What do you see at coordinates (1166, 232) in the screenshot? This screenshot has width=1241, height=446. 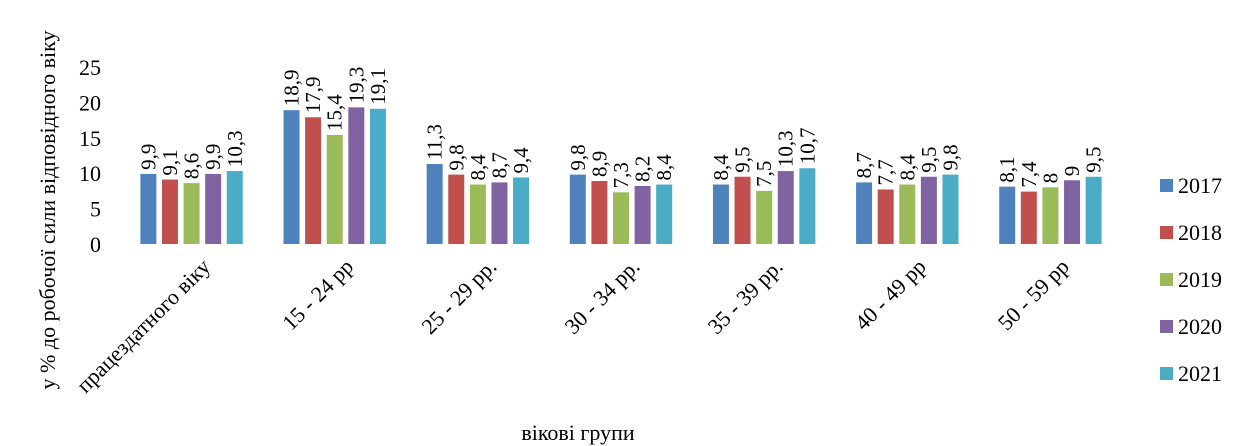 I see `legend-swatch-2018` at bounding box center [1166, 232].